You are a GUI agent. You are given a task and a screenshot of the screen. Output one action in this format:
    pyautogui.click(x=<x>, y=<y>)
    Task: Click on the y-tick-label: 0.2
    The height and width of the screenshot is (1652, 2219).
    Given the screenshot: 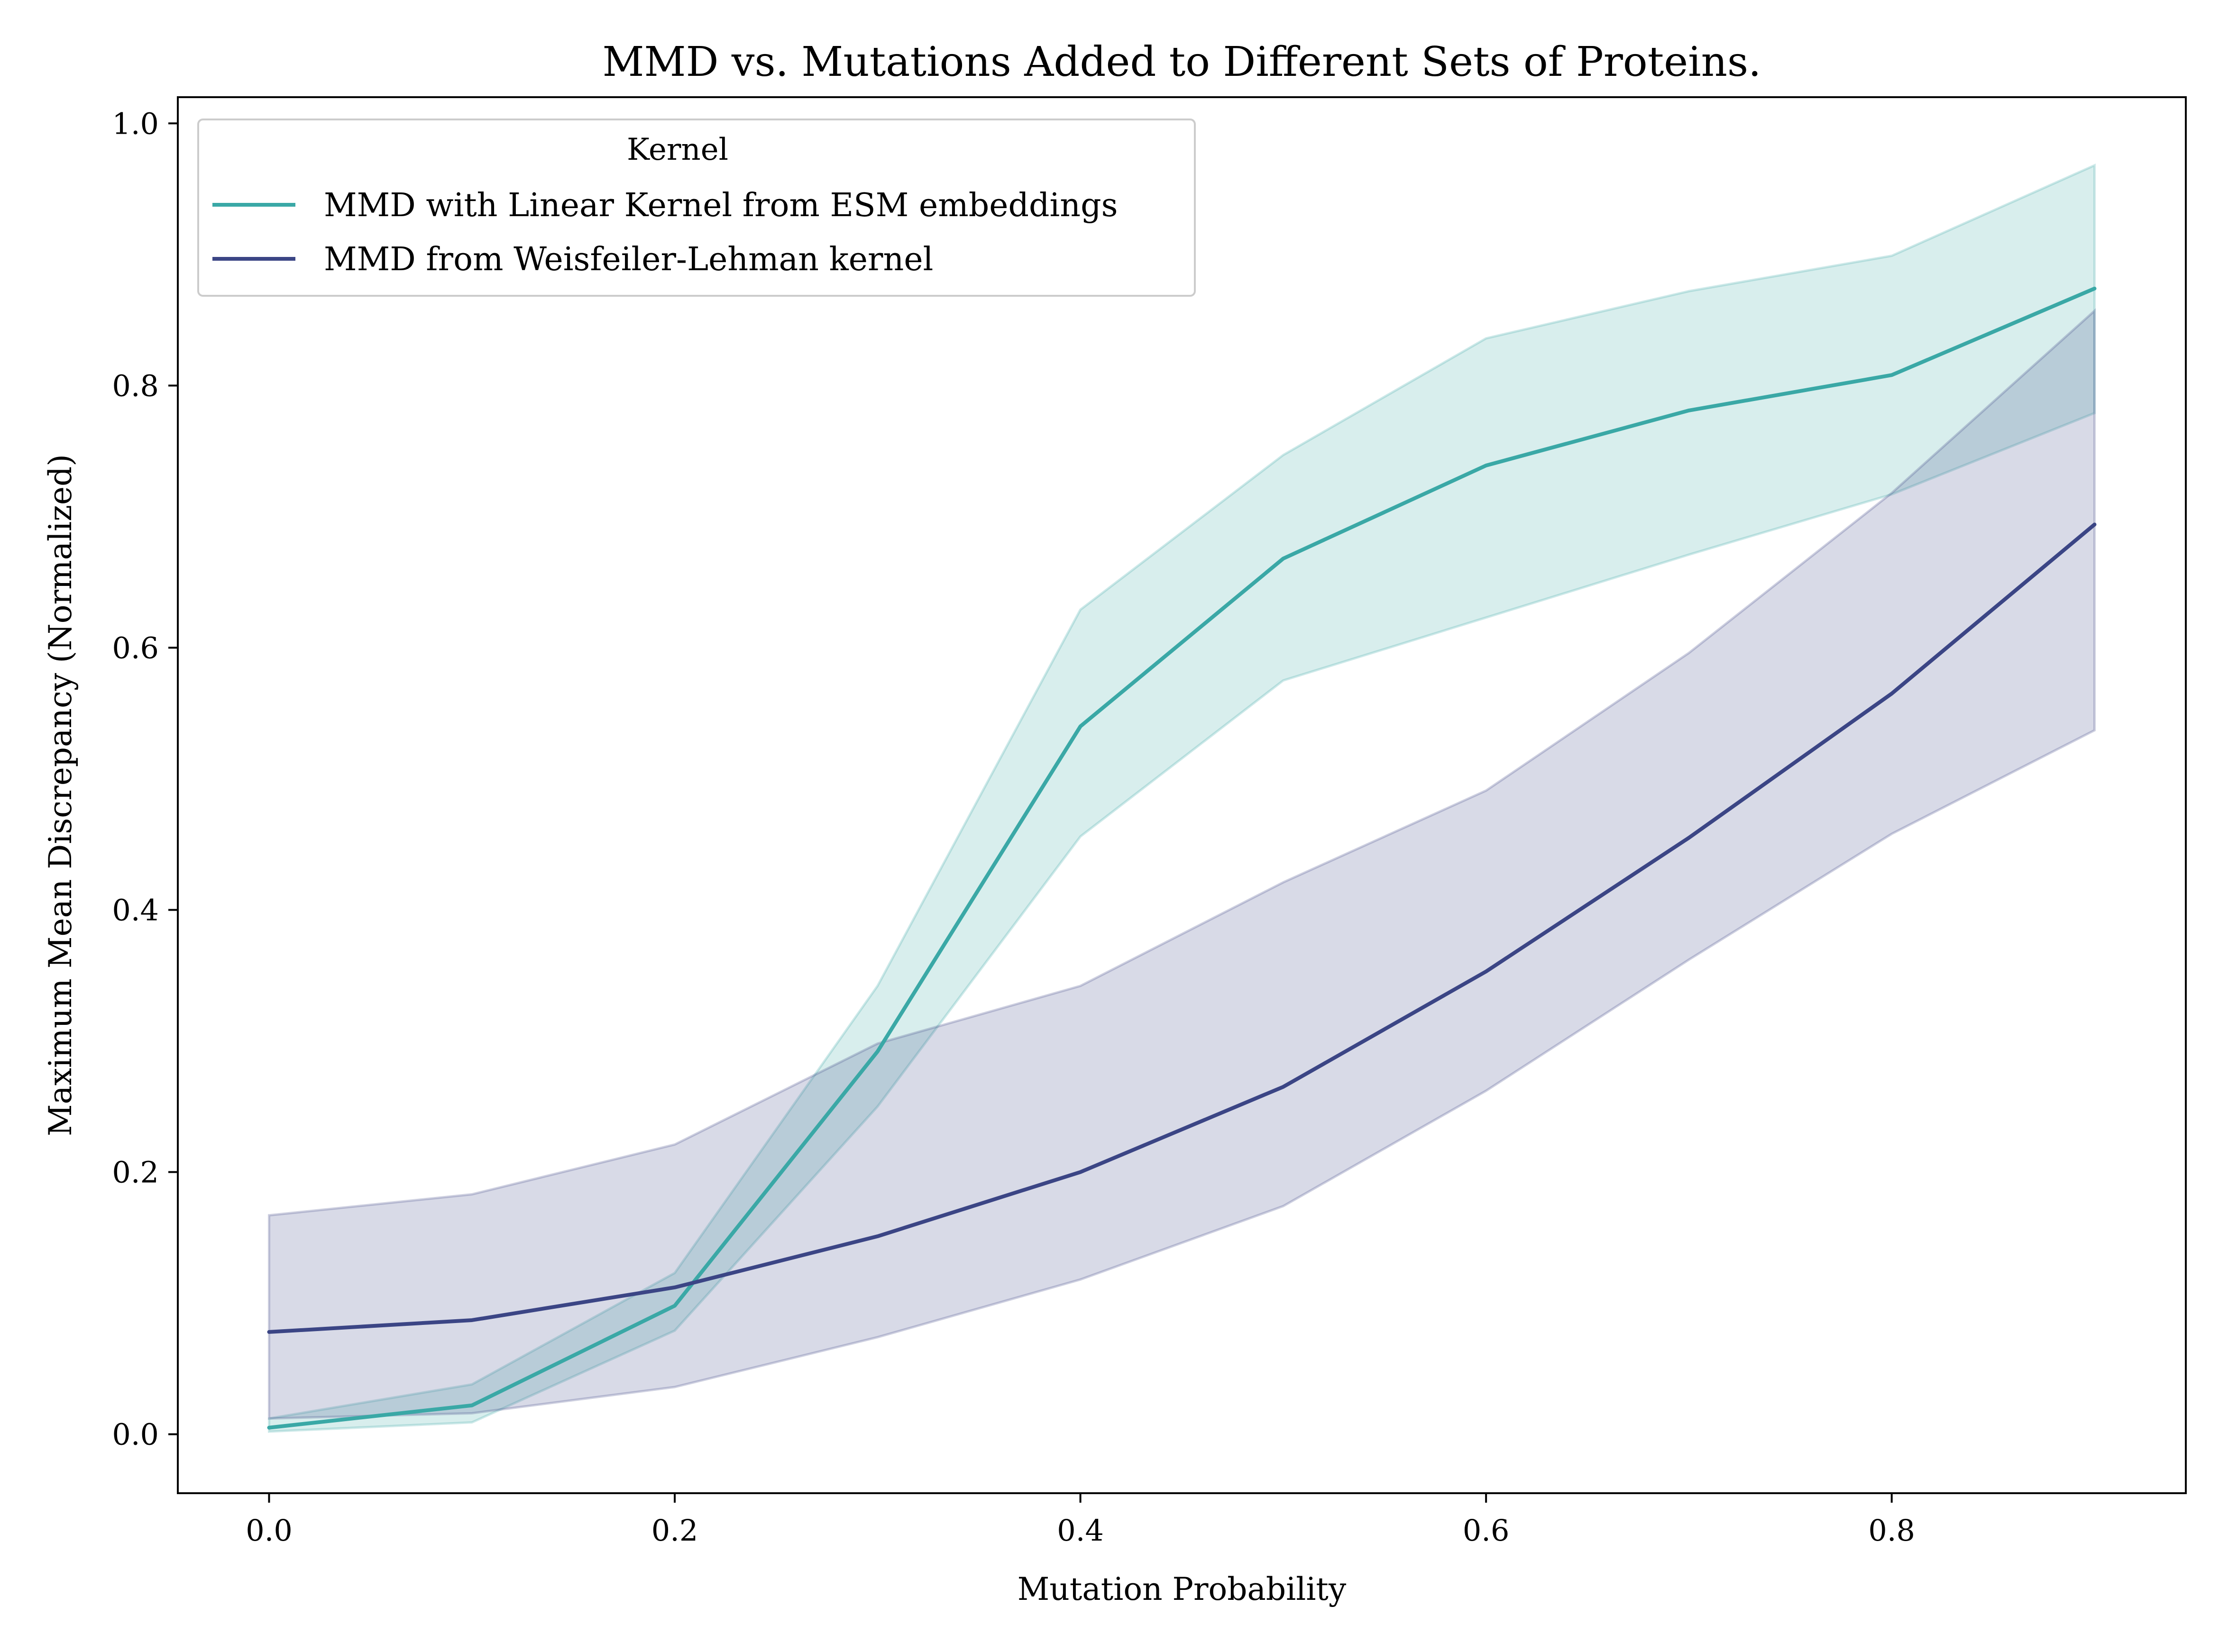 What is the action you would take?
    pyautogui.click(x=135, y=1172)
    